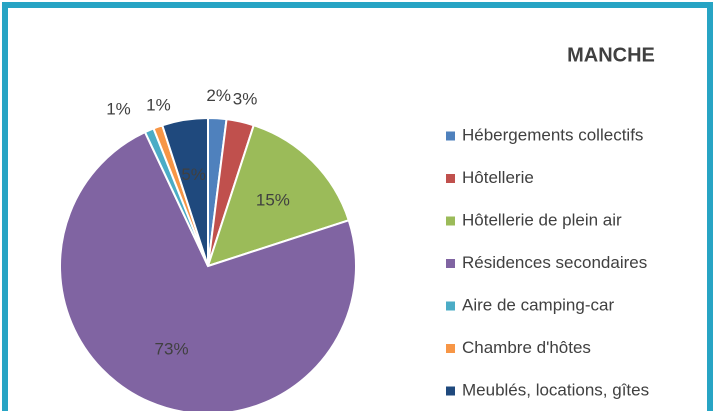 The height and width of the screenshot is (411, 715). I want to click on legend-label: Hôtellerie de plein air, so click(542, 219).